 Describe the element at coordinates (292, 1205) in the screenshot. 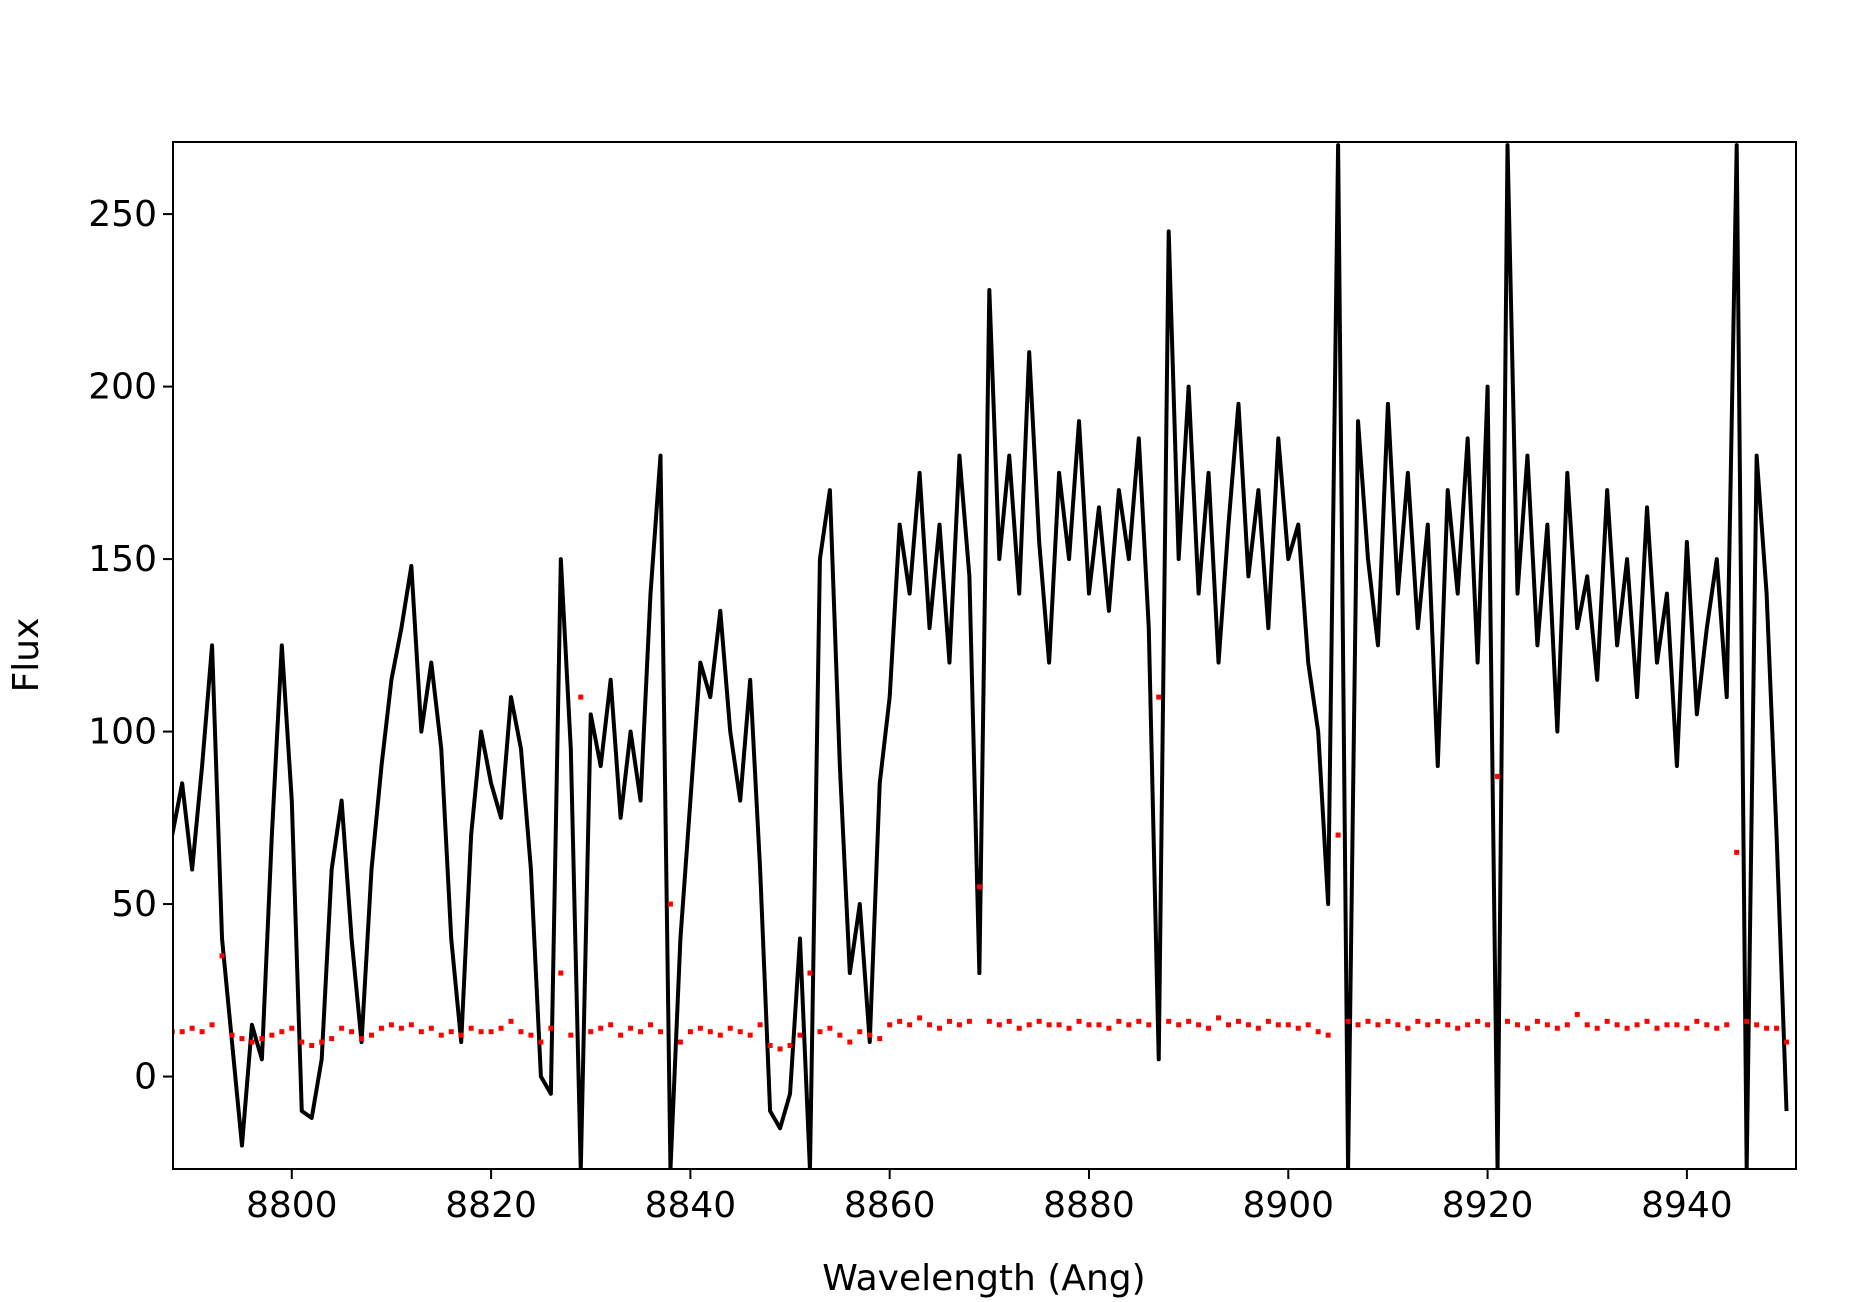

I see `x-tick-label: 8800` at that location.